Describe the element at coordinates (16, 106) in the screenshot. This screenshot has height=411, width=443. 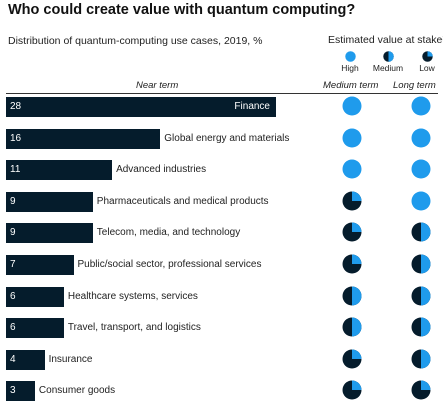
I see `bar-value-label: 28` at that location.